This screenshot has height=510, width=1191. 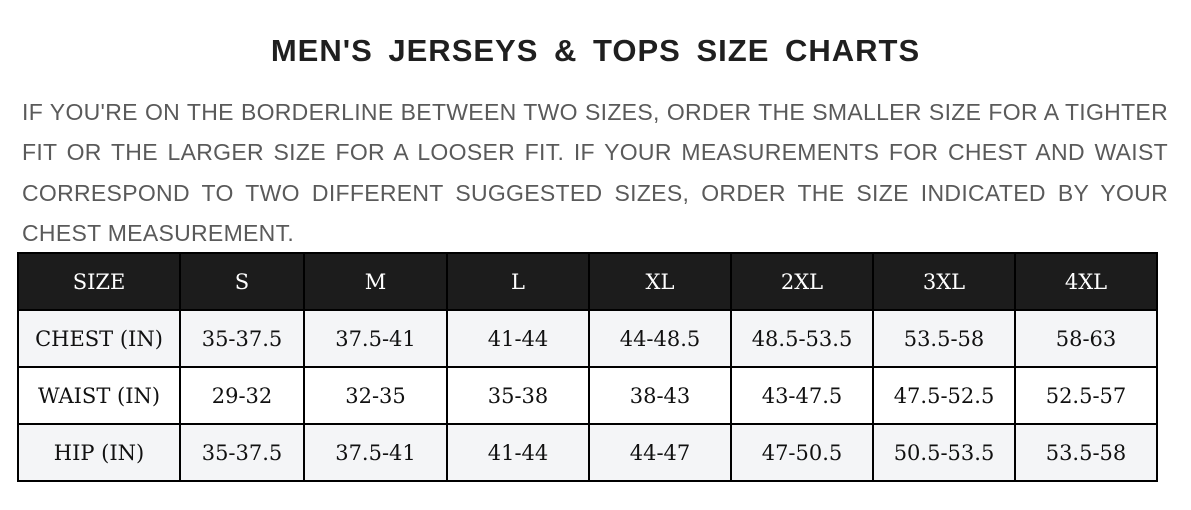 I want to click on header-row: SIZE S M L XL 2XL 3XL 4XL, so click(x=587, y=281).